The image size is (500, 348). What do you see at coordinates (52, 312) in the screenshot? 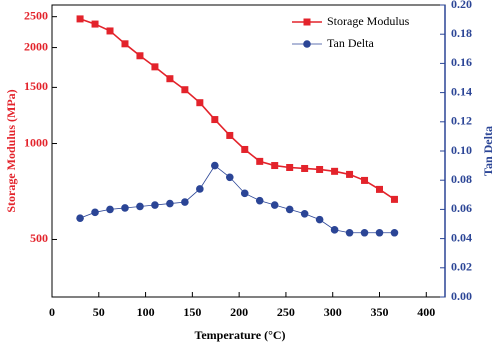
I see `x-tick-label: 0` at bounding box center [52, 312].